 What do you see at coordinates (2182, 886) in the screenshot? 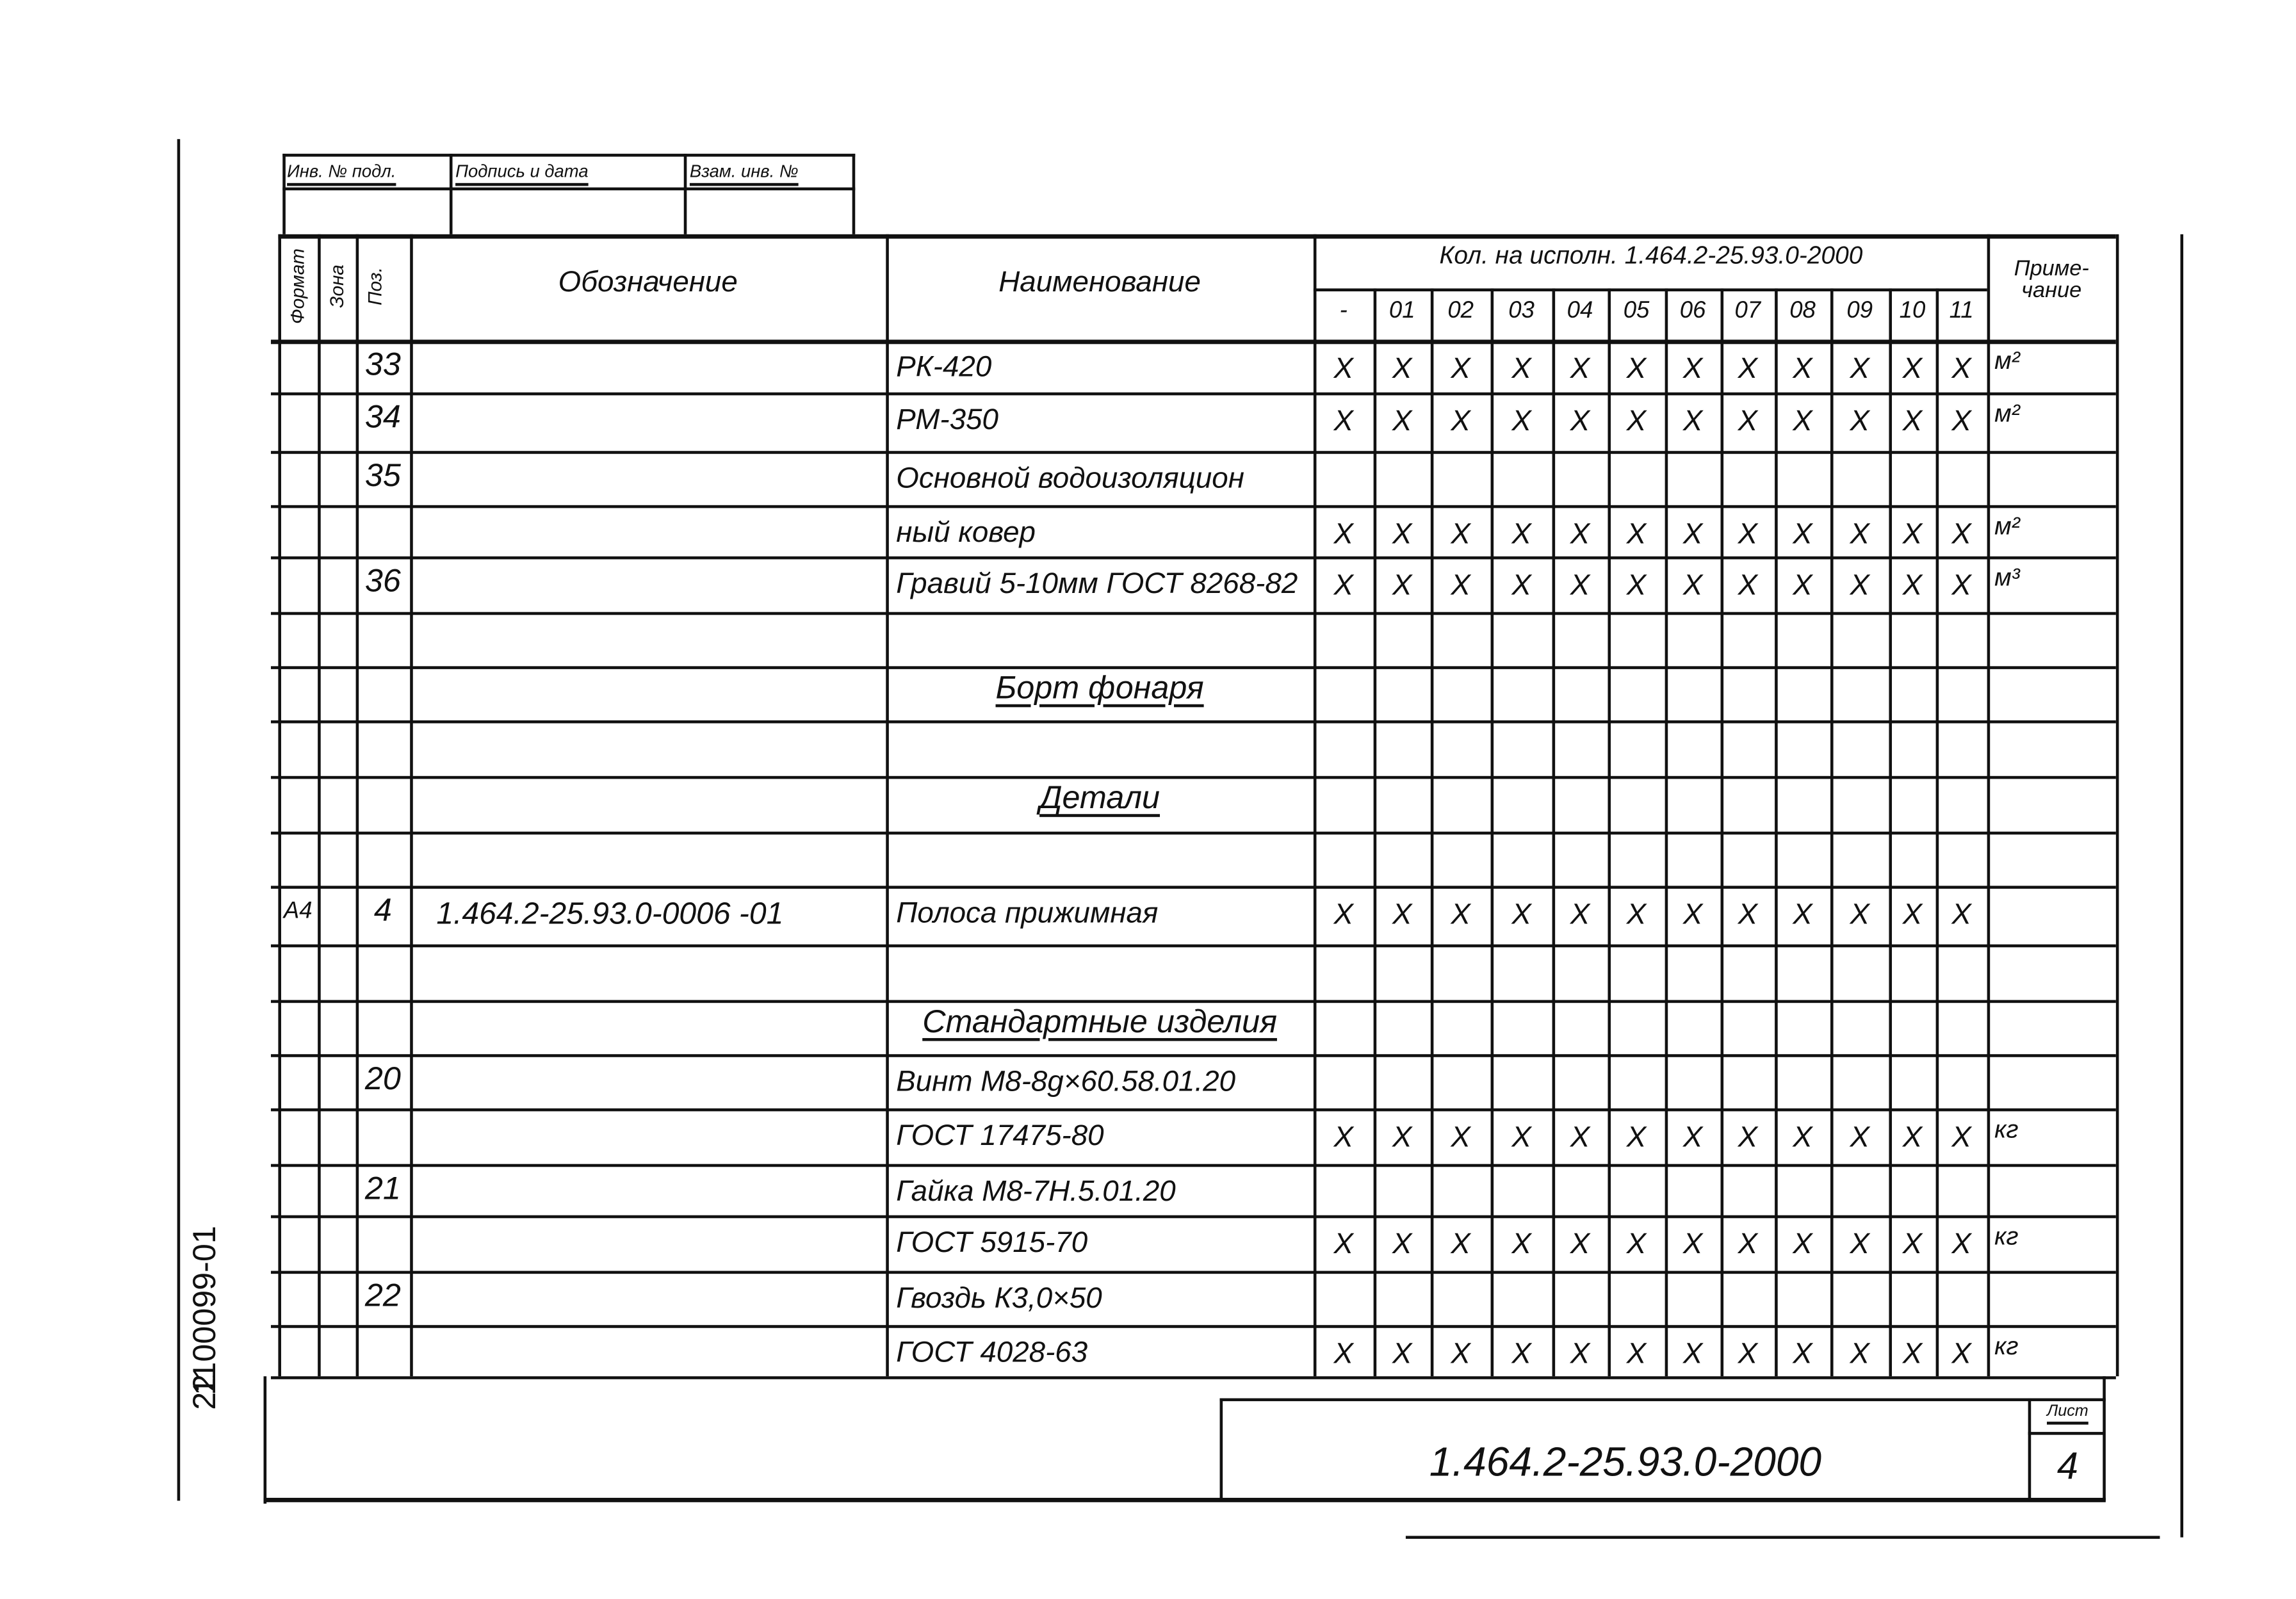
I see `right-border` at bounding box center [2182, 886].